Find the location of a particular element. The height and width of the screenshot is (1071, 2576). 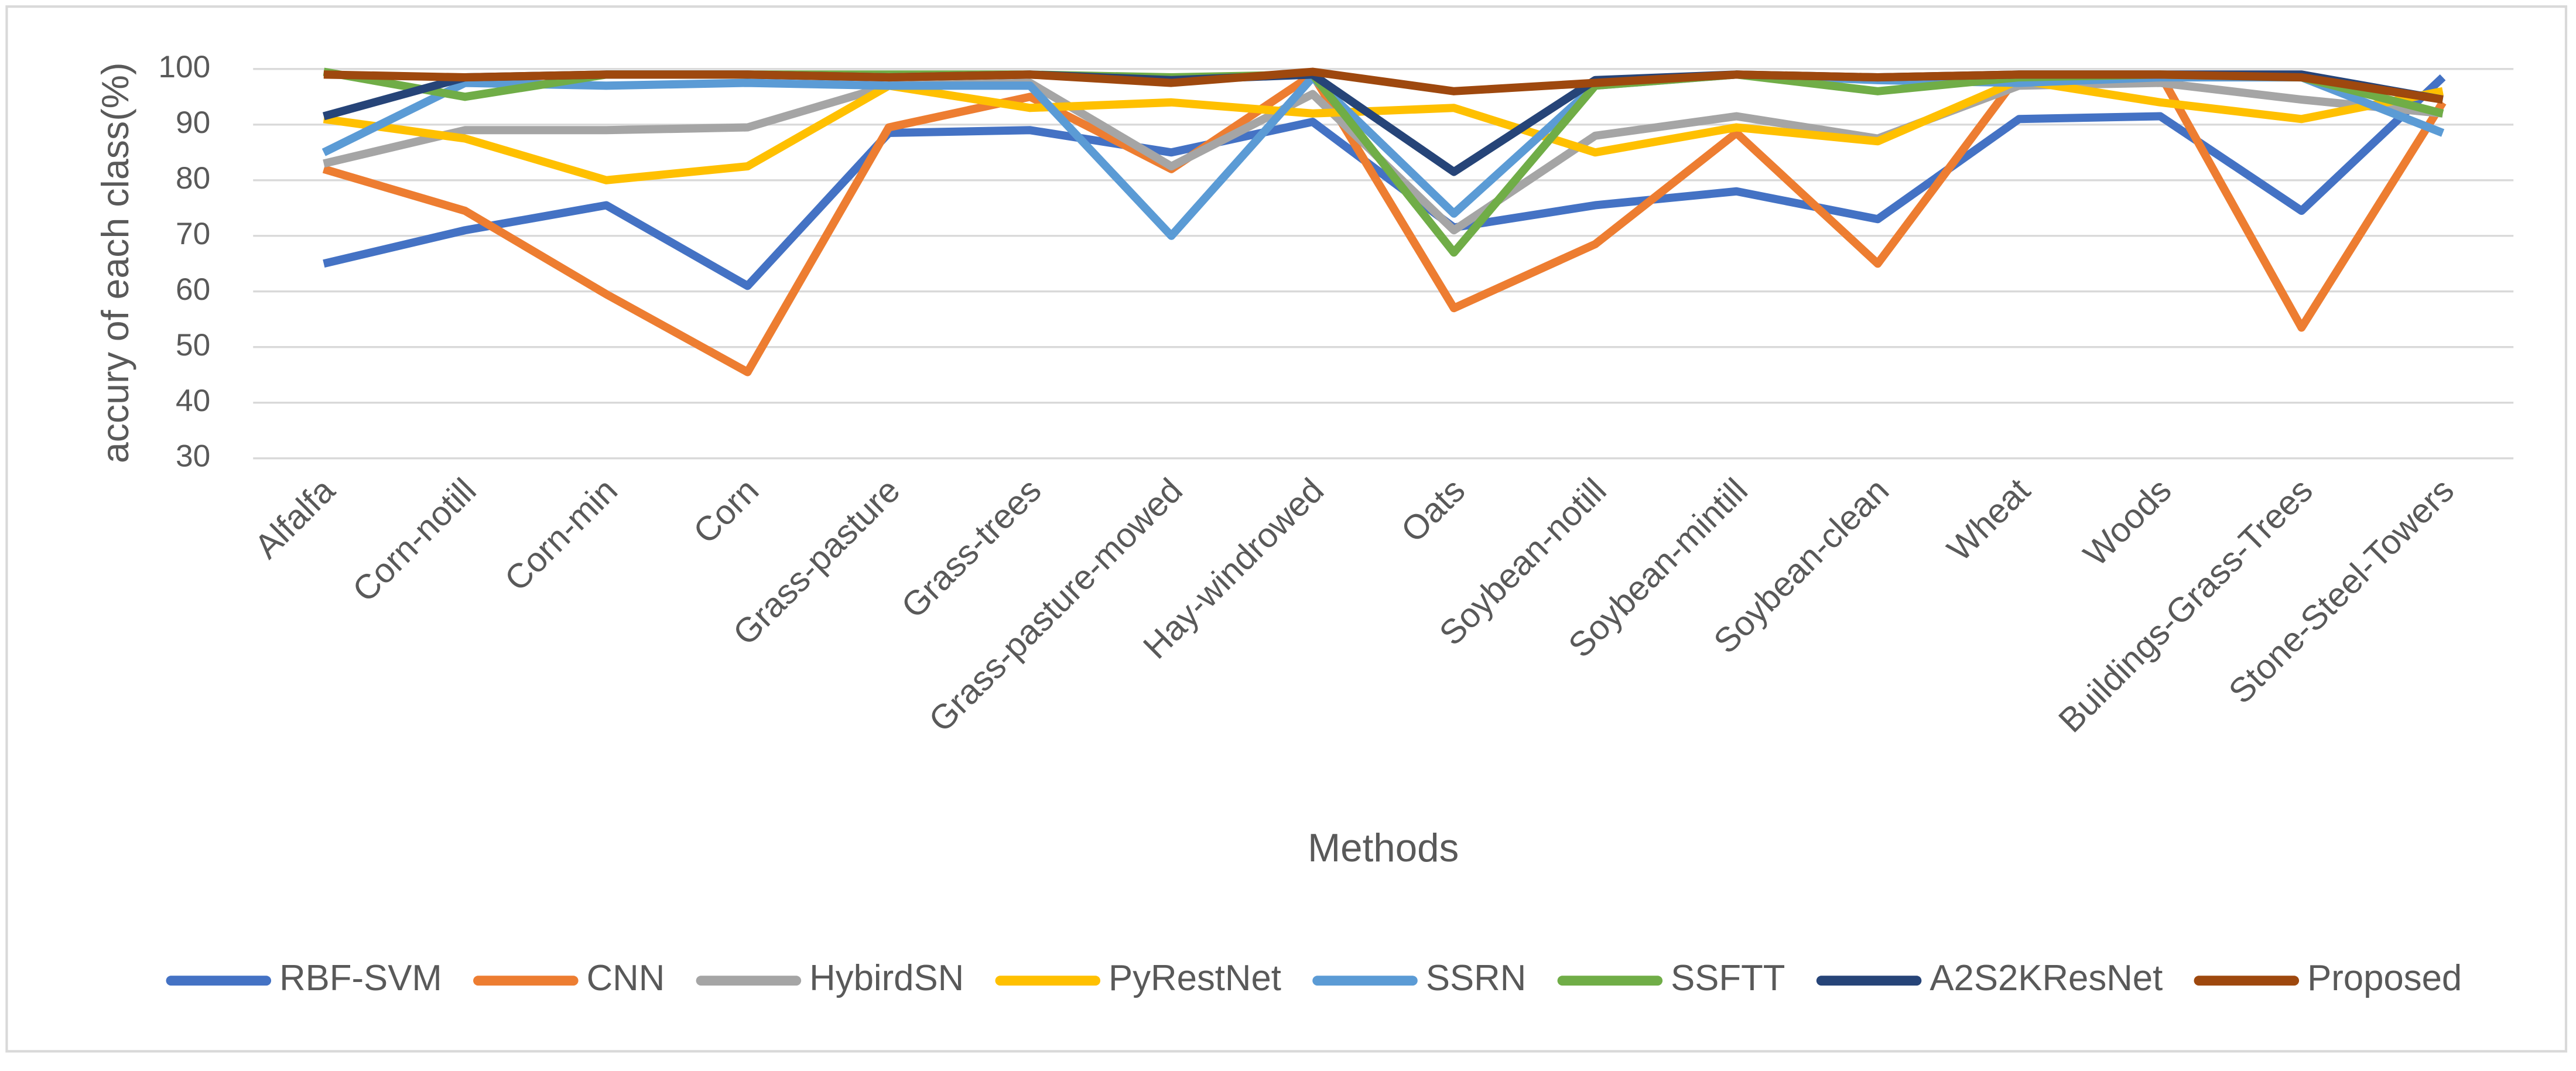

y-tick-label: 60 is located at coordinates (193, 289).